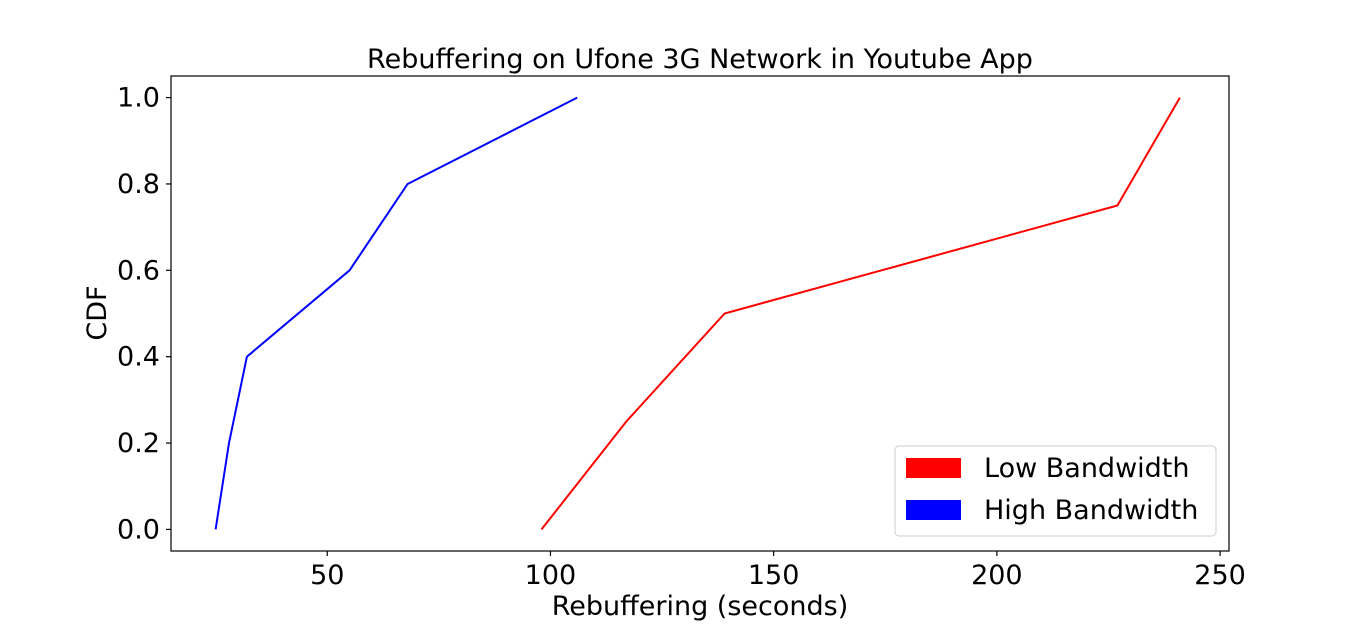  What do you see at coordinates (138, 98) in the screenshot?
I see `y-tick-label: 1.0` at bounding box center [138, 98].